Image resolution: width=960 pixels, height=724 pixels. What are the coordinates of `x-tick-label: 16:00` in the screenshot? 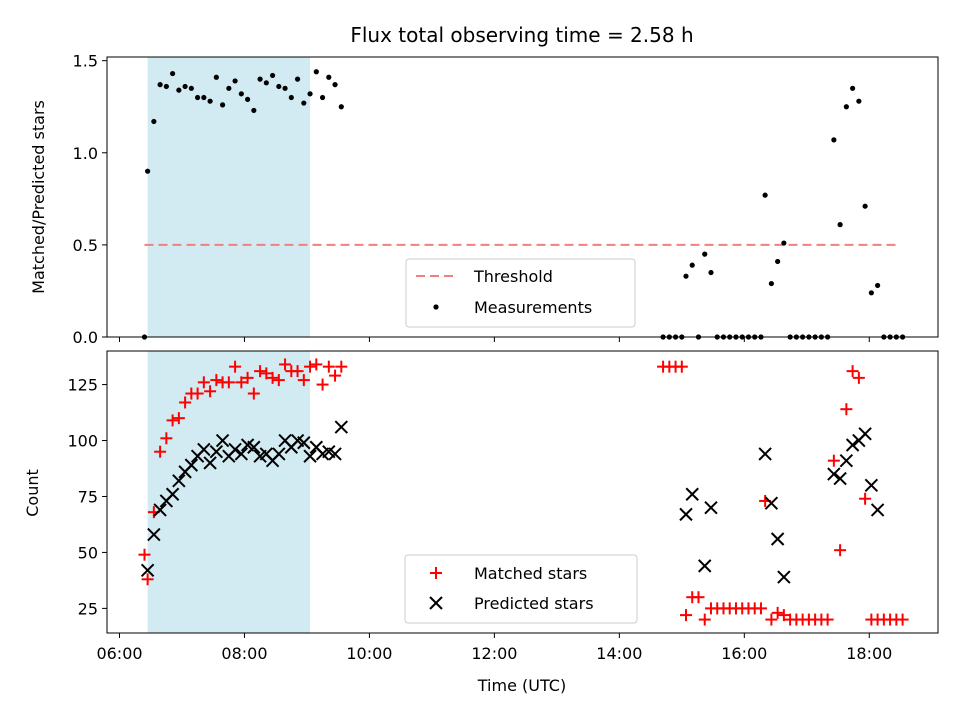 It's located at (744, 653).